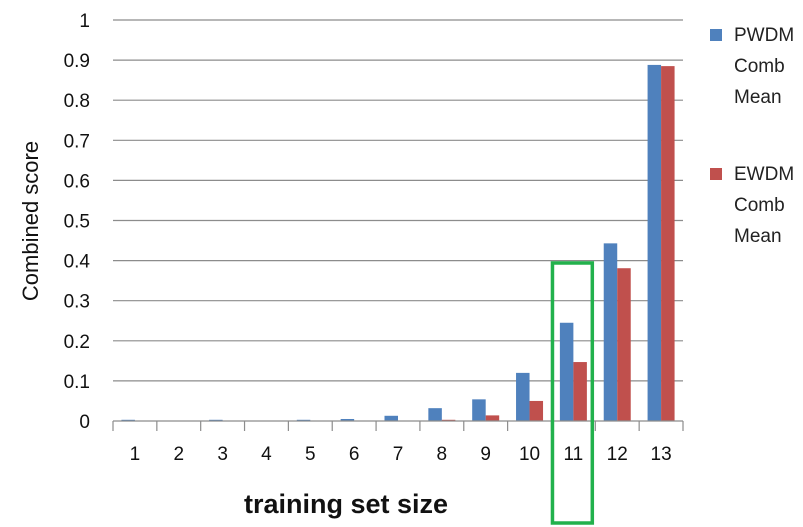 The image size is (803, 527). I want to click on y-tick-label: 0.6, so click(77, 181).